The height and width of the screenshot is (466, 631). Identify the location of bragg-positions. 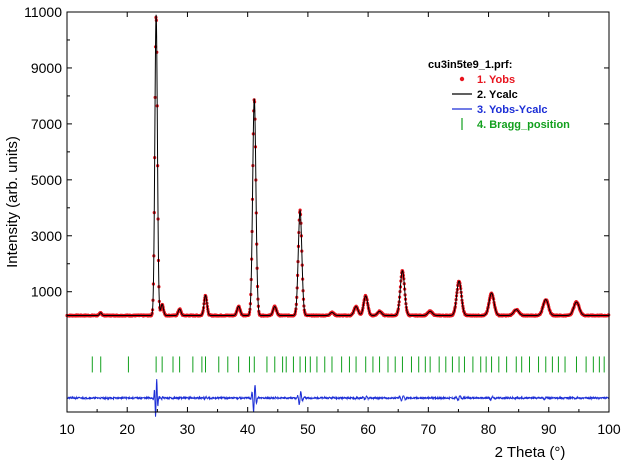
(348, 364).